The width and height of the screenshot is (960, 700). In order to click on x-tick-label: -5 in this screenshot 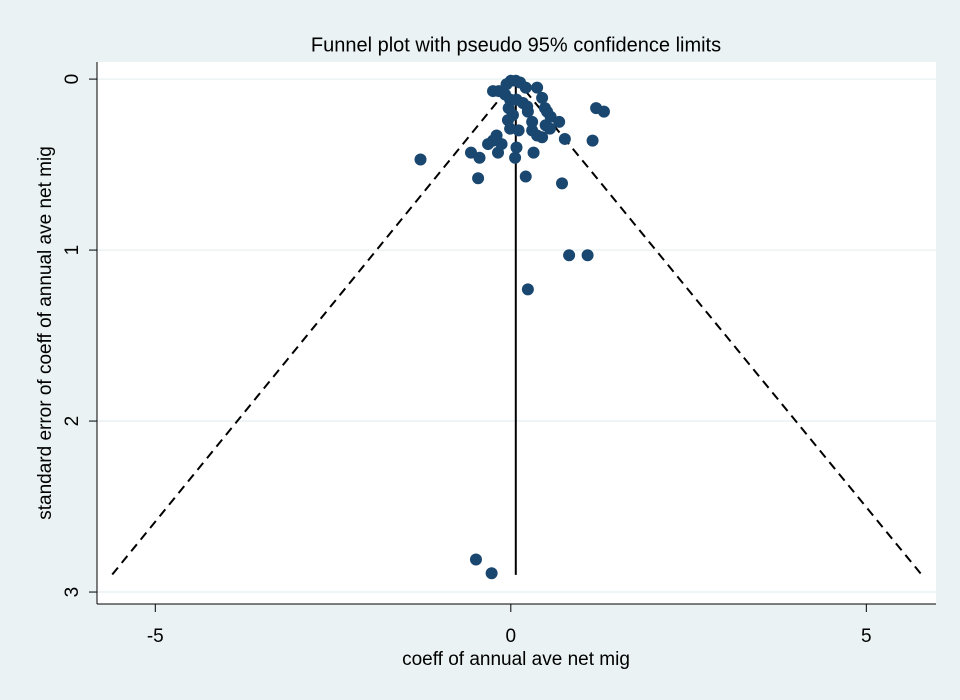, I will do `click(155, 636)`.